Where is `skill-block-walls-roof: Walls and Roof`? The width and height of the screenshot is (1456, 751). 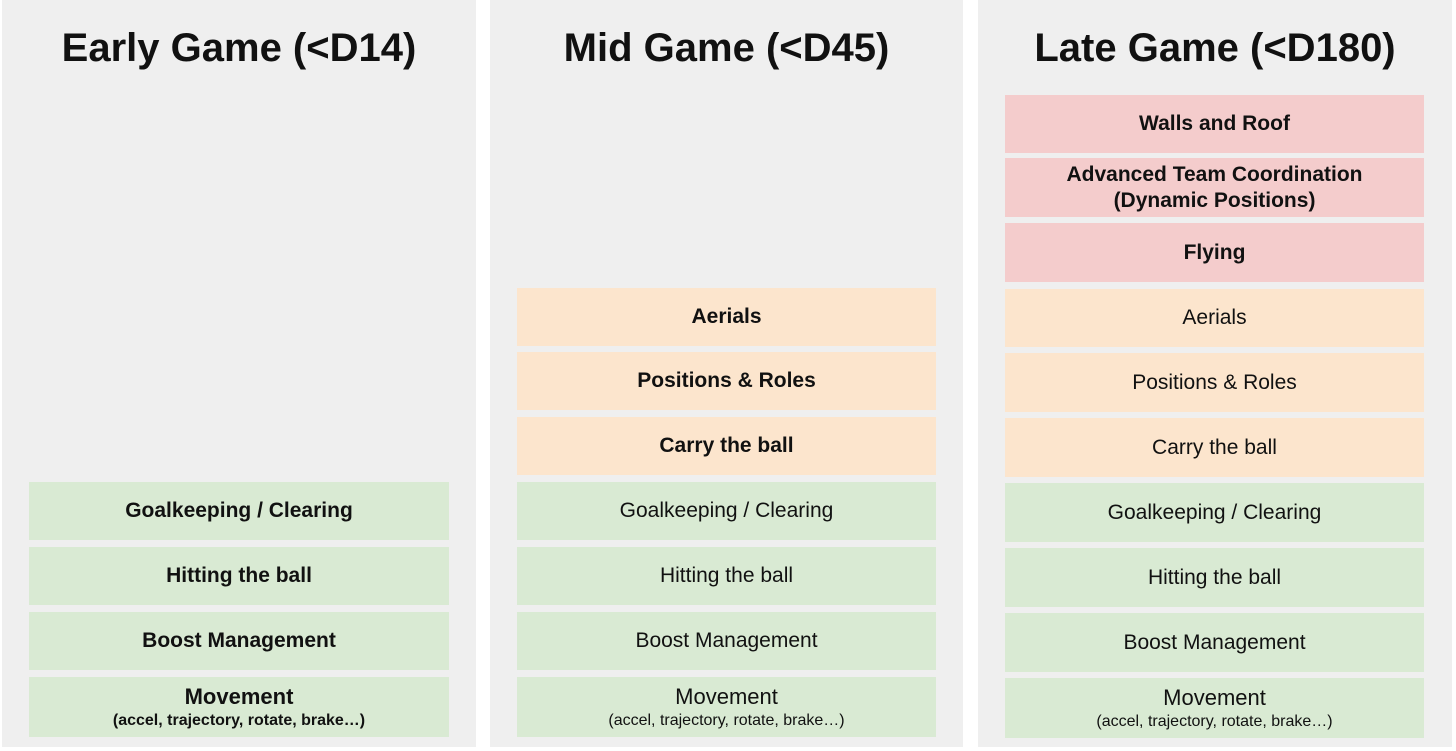
skill-block-walls-roof: Walls and Roof is located at coordinates (1214, 124).